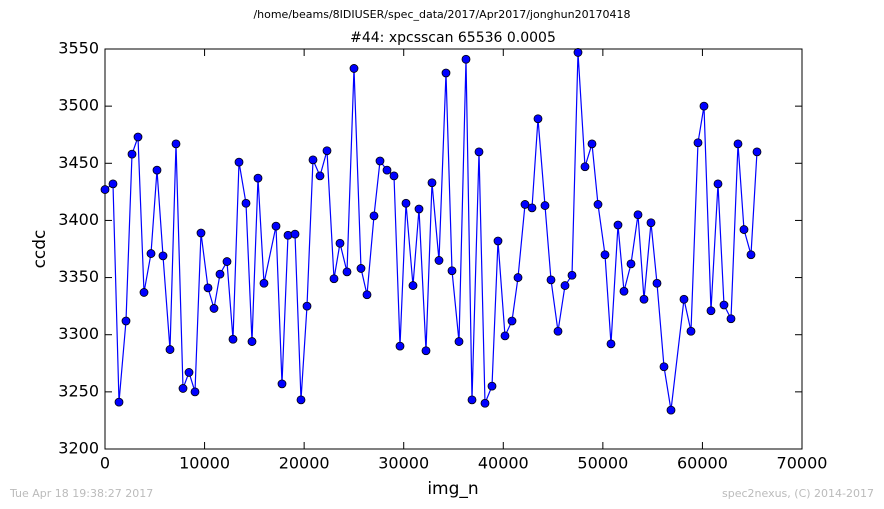  What do you see at coordinates (802, 463) in the screenshot?
I see `x-tick-label: 70000` at bounding box center [802, 463].